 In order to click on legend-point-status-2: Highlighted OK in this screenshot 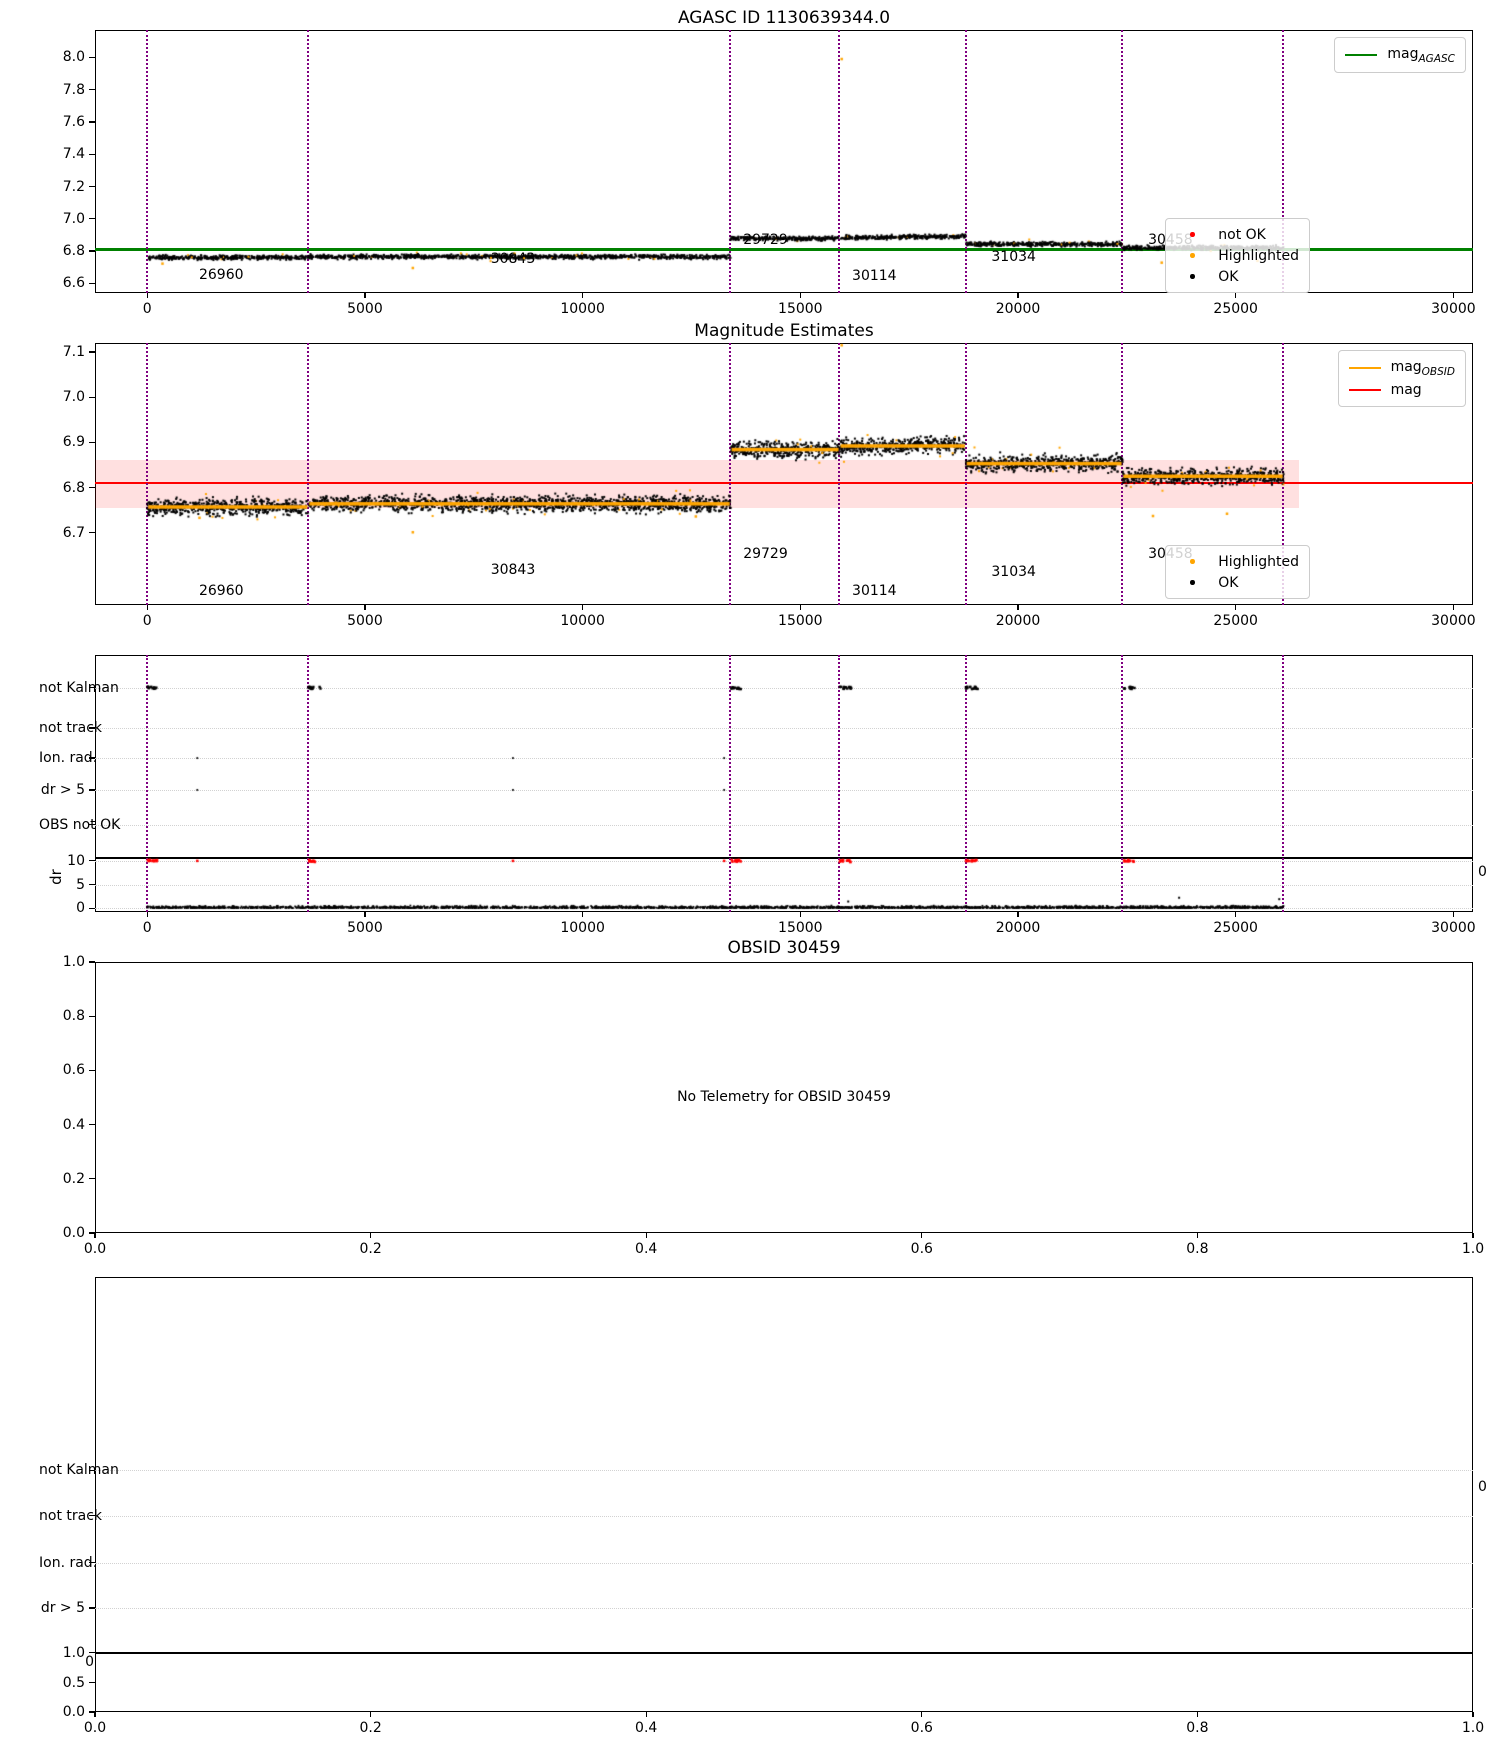, I will do `click(1237, 572)`.